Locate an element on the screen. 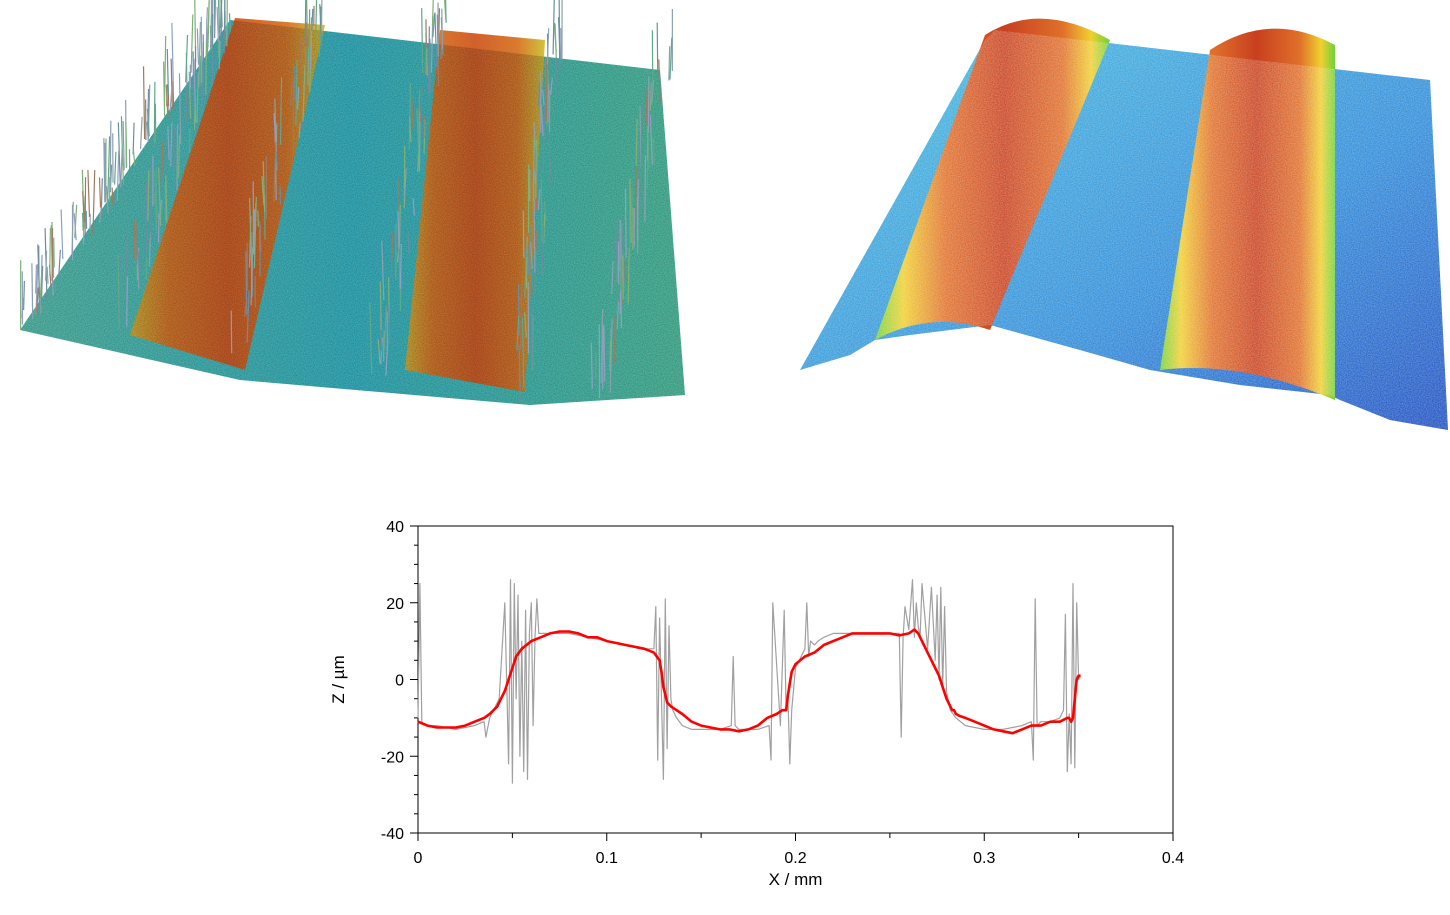  x-axis-label: X / mm is located at coordinates (796, 879).